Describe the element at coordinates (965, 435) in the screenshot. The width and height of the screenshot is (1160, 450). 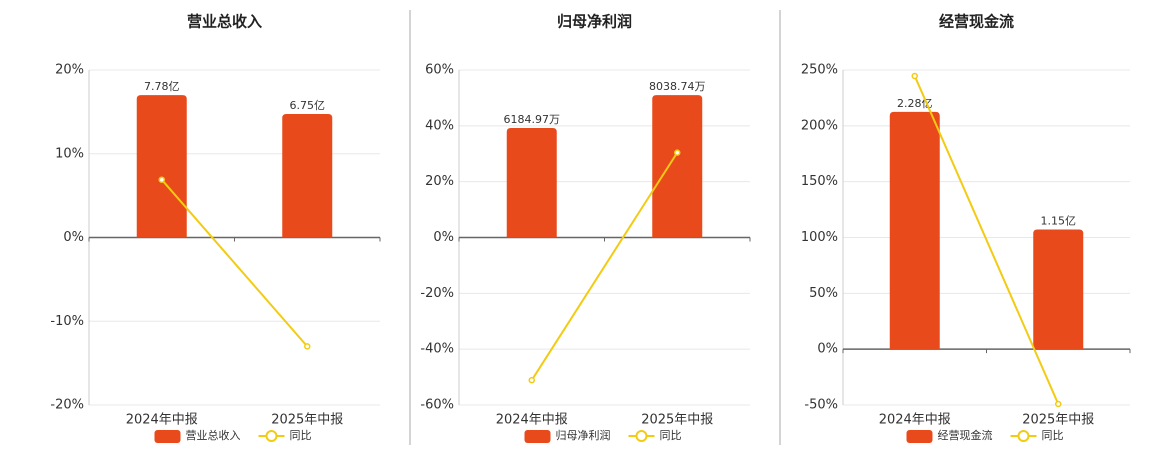
I see `legend-label: 经营现金流` at that location.